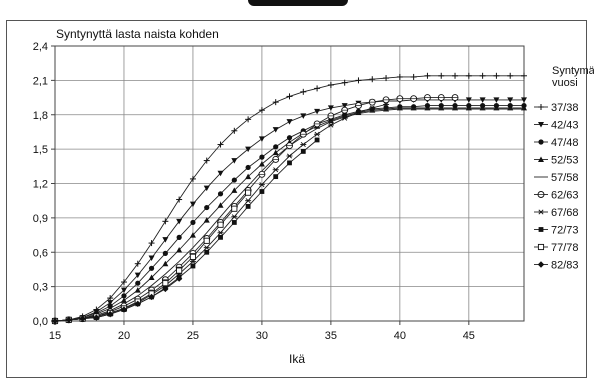 The width and height of the screenshot is (594, 383). I want to click on x-tick-label: 15, so click(55, 336).